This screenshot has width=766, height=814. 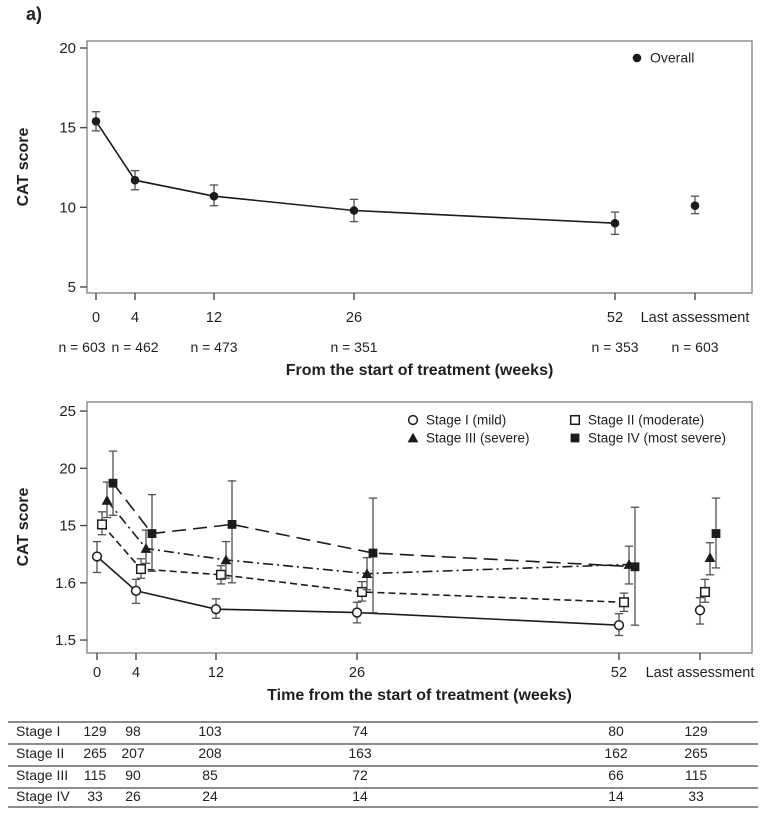 I want to click on table-cell-value: 162, so click(x=616, y=753).